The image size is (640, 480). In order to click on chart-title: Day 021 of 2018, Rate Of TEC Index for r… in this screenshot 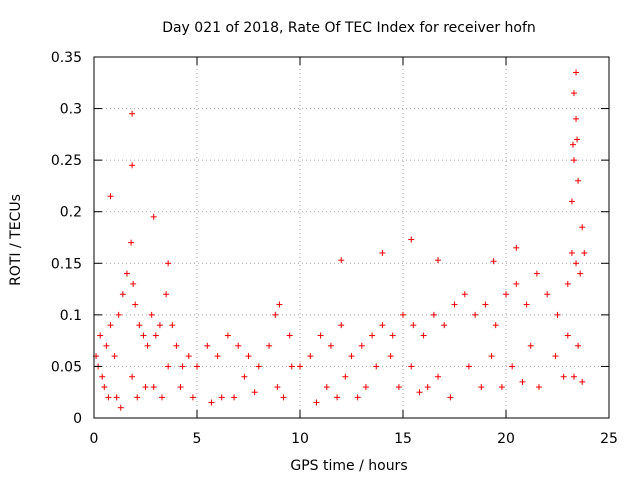, I will do `click(349, 28)`.